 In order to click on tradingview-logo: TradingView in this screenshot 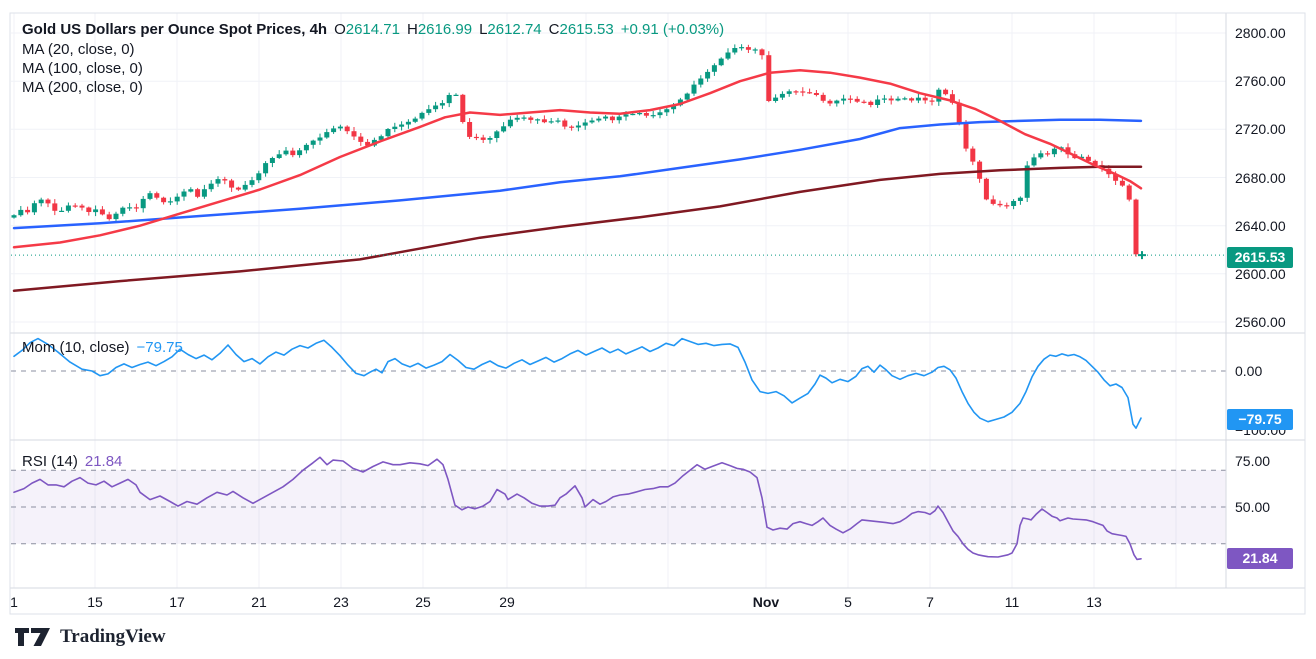, I will do `click(90, 637)`.